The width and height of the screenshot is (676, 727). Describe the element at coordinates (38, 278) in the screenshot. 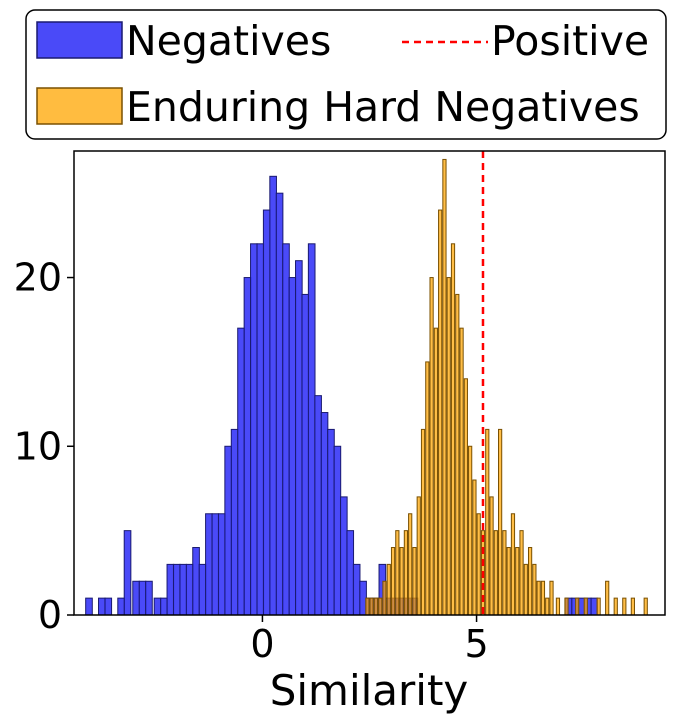

I see `y-tick-label-20: 20` at that location.